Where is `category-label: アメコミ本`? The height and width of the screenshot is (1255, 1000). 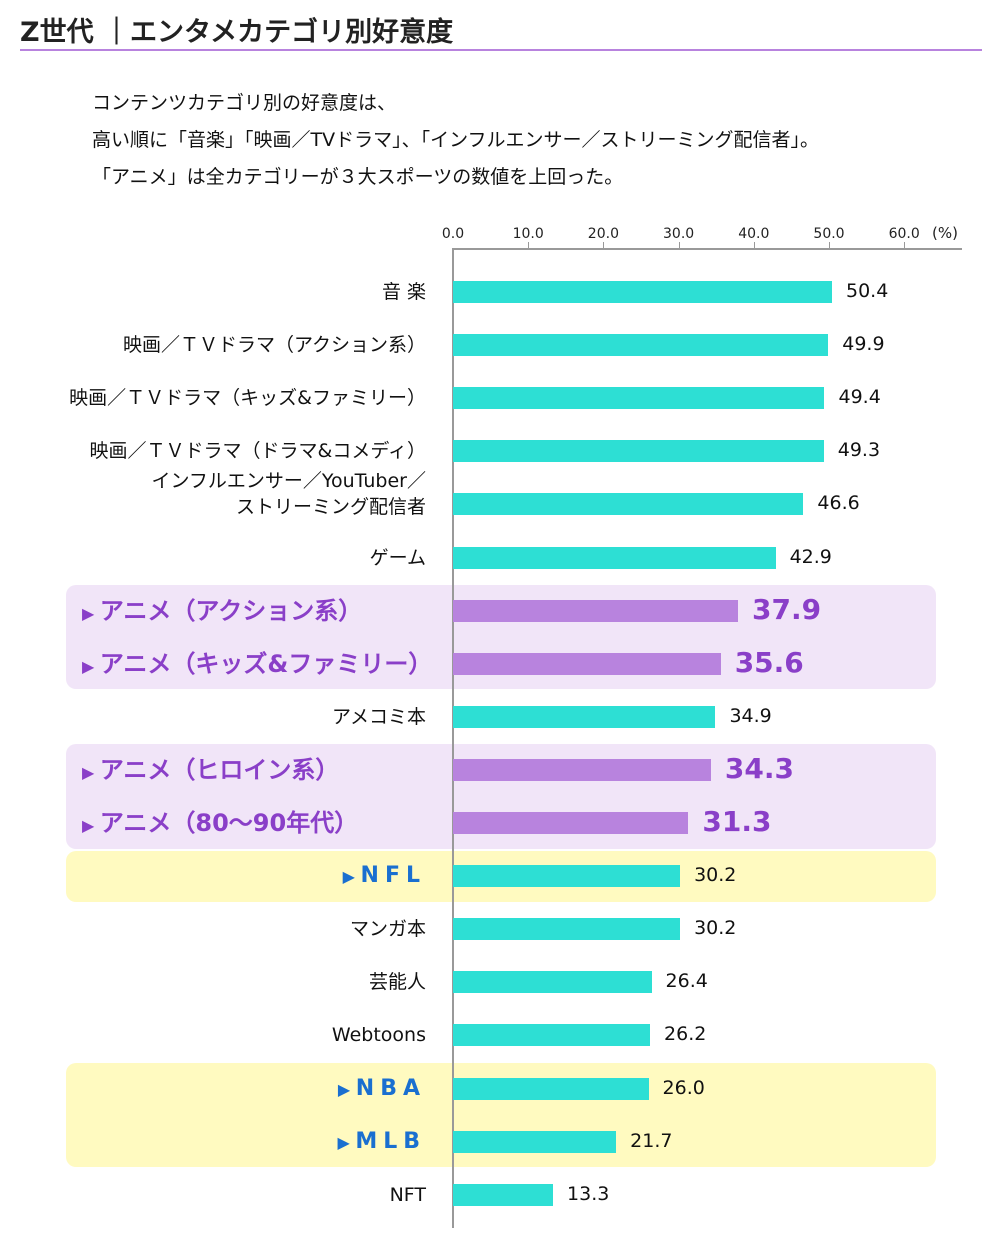
category-label: アメコミ本 is located at coordinates (379, 717).